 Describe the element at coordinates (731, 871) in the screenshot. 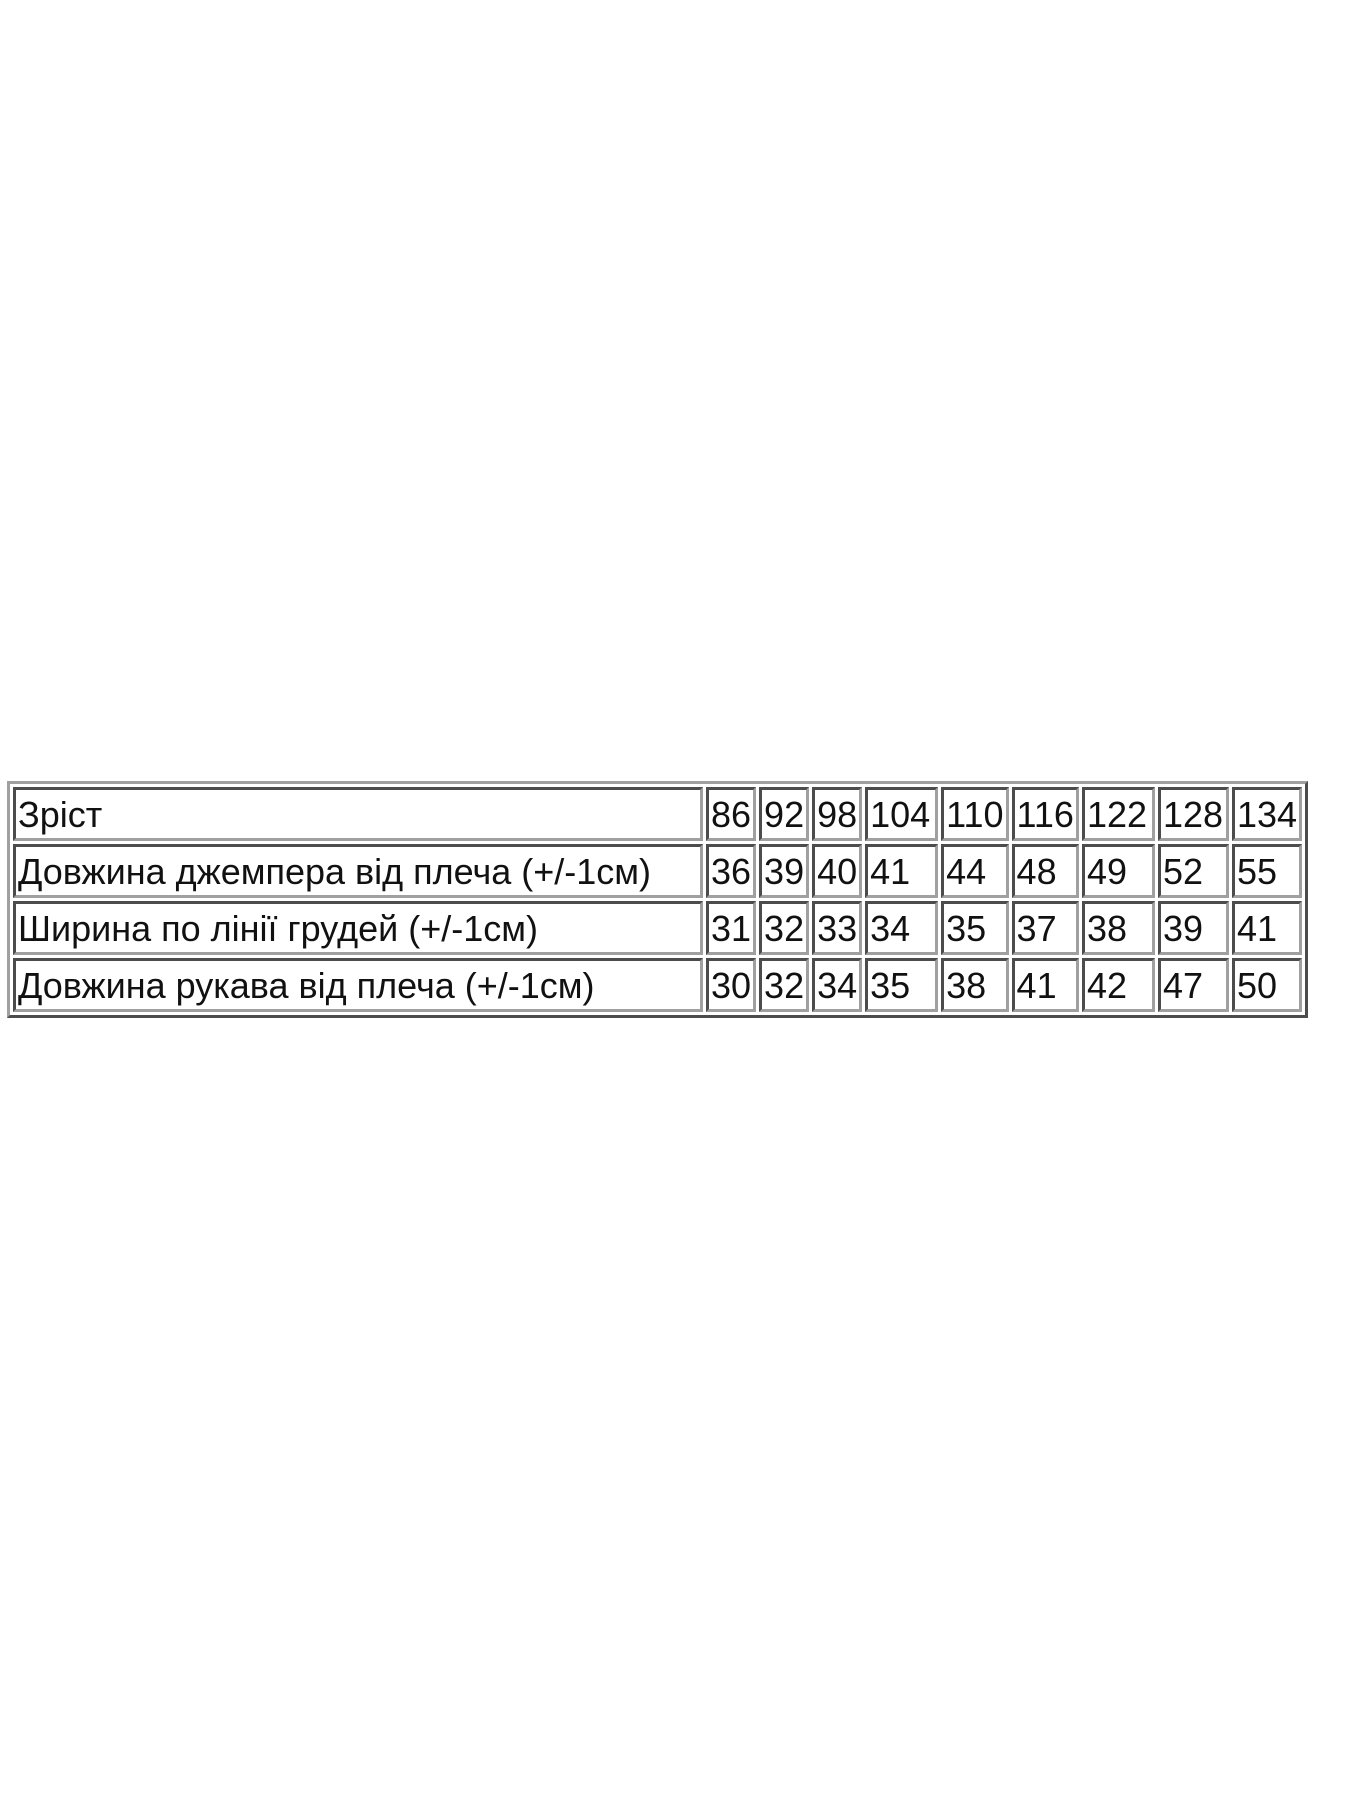

I see `table-cell: 36` at that location.